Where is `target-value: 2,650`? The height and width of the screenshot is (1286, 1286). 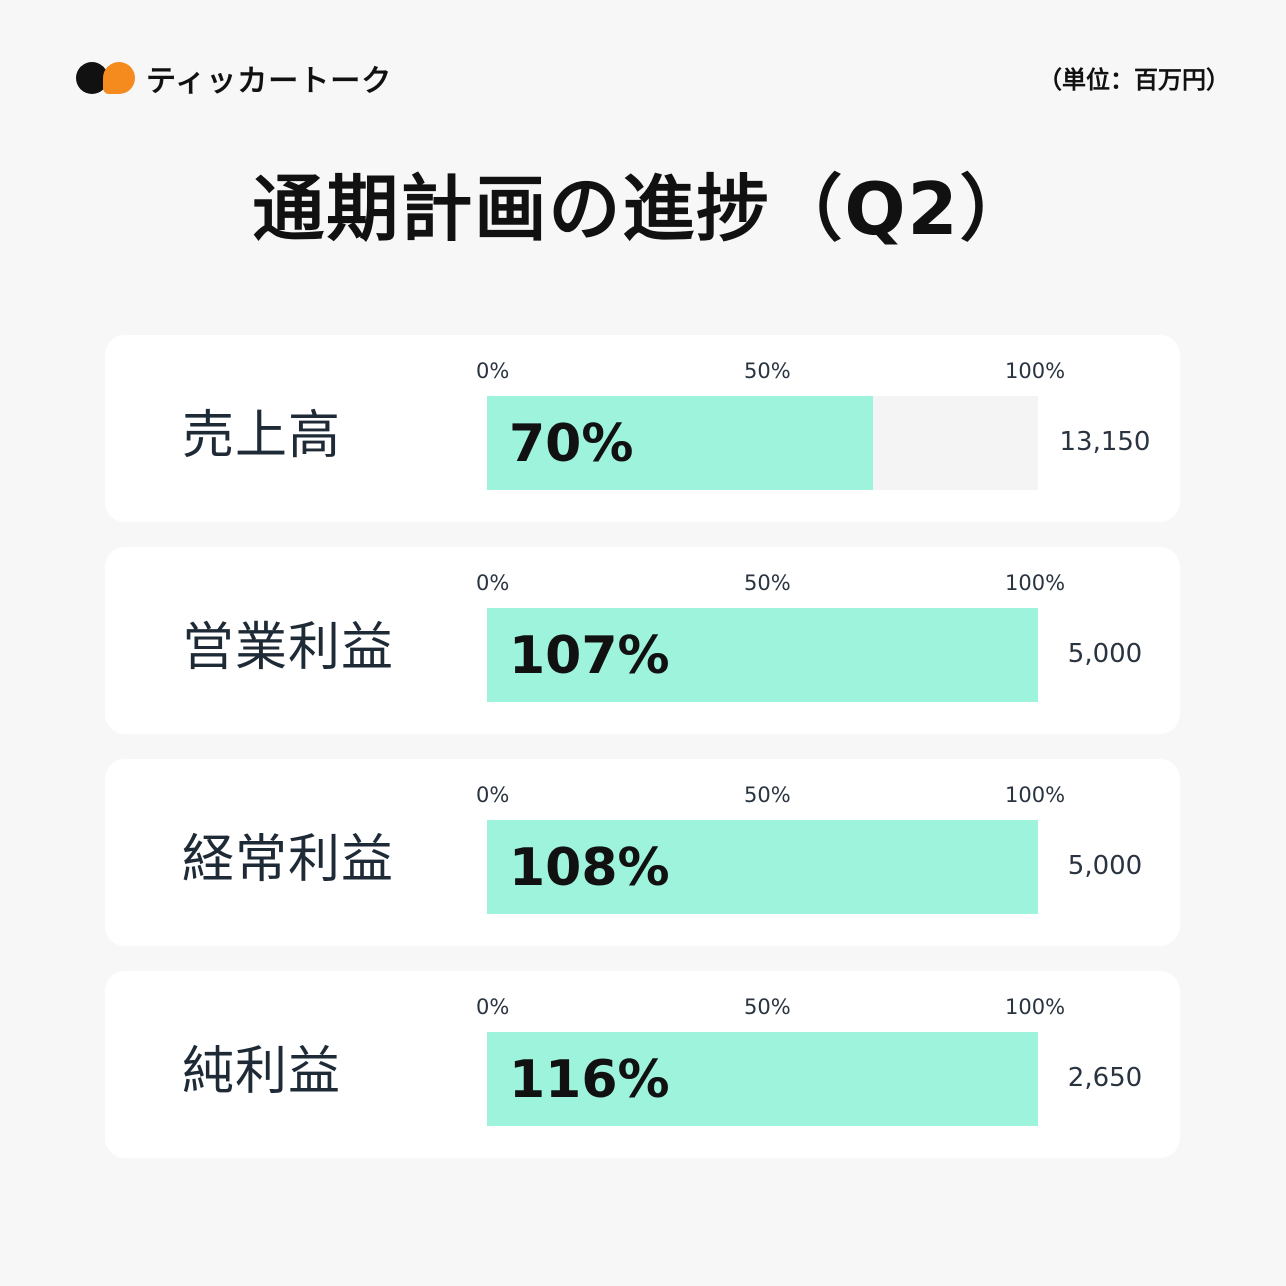 target-value: 2,650 is located at coordinates (1105, 1078).